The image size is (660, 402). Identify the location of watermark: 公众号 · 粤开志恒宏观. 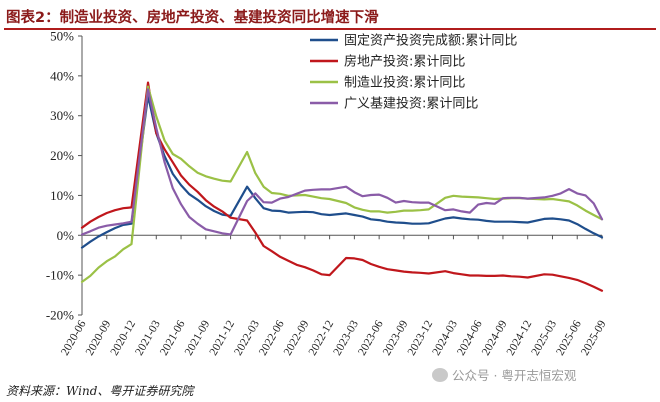
(504, 374).